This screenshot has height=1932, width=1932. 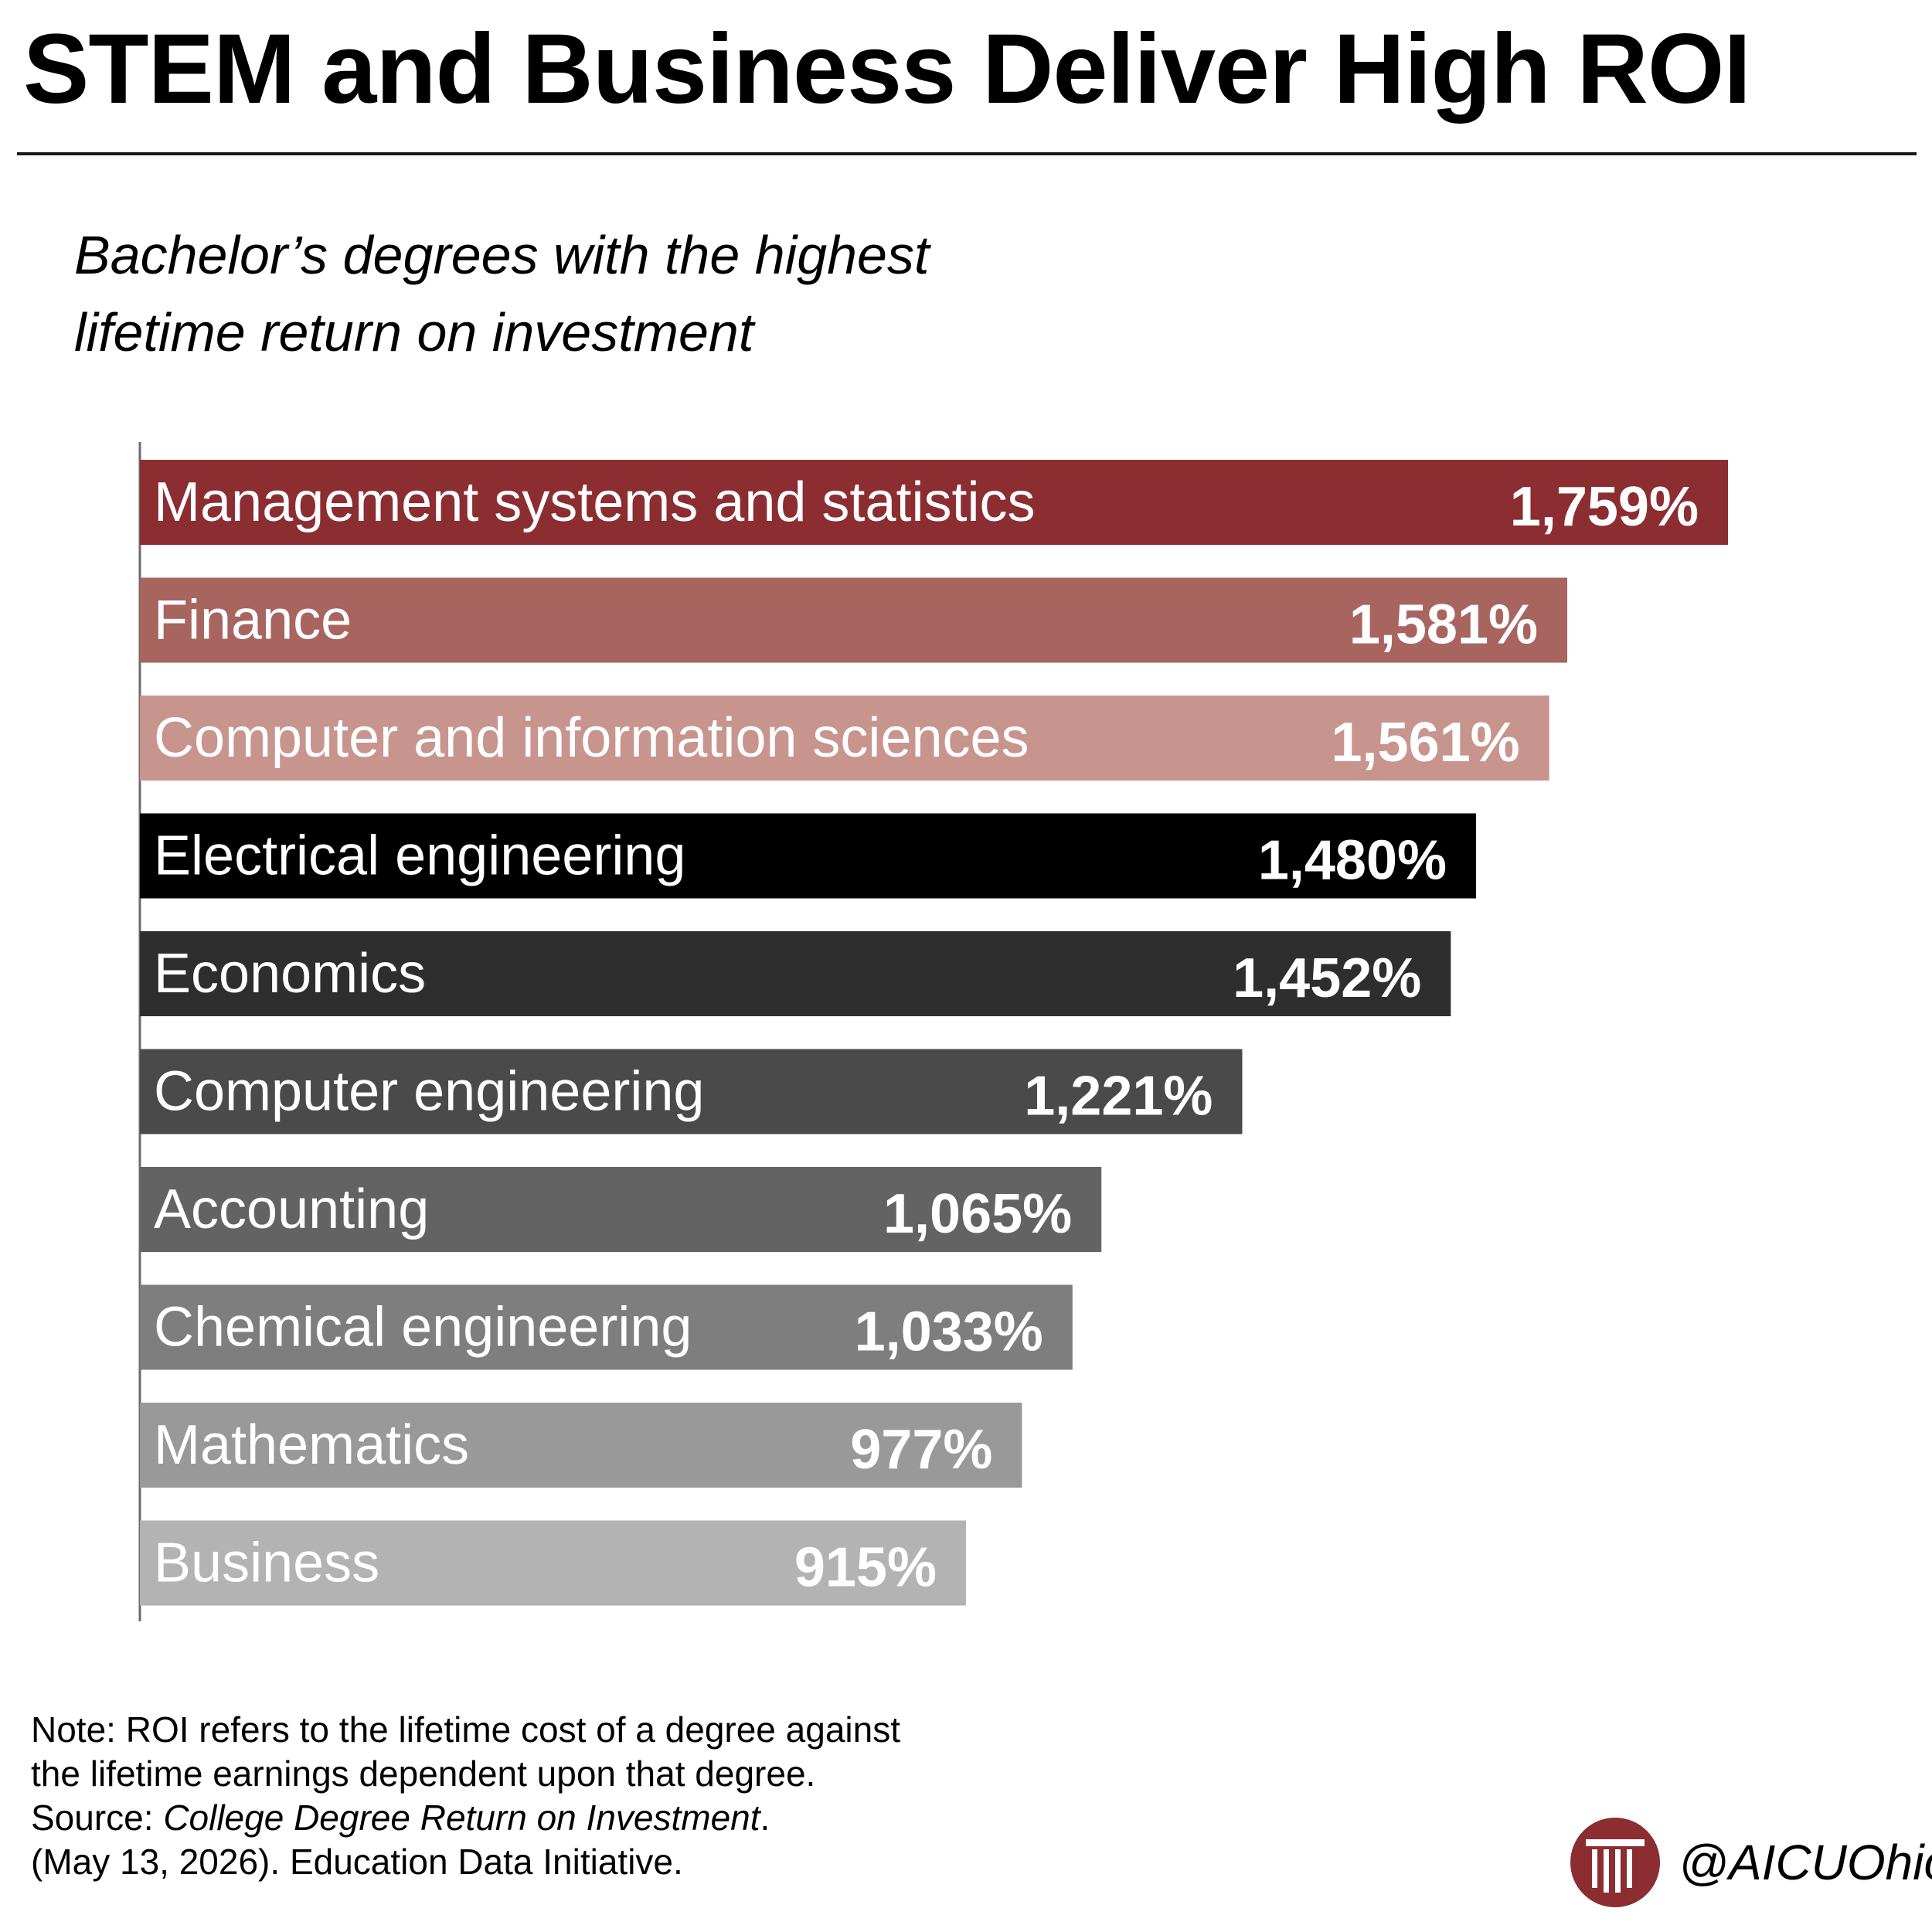 I want to click on value-label-economics: 1,452%, so click(x=1327, y=978).